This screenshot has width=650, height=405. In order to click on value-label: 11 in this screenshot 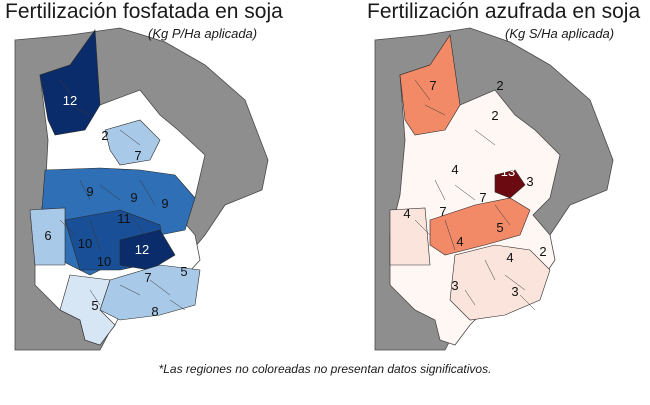, I will do `click(124, 218)`.